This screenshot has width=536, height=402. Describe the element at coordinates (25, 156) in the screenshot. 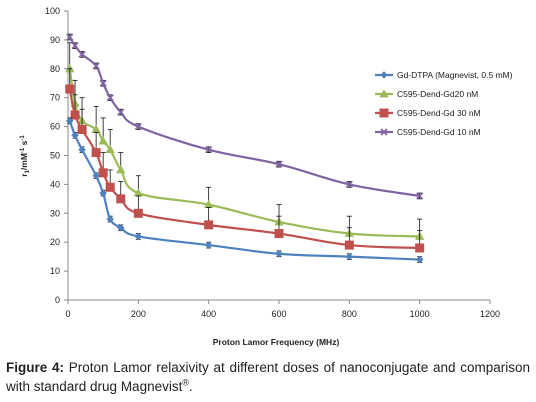

I see `y-axis-label: r1/mM-1 s-1` at that location.